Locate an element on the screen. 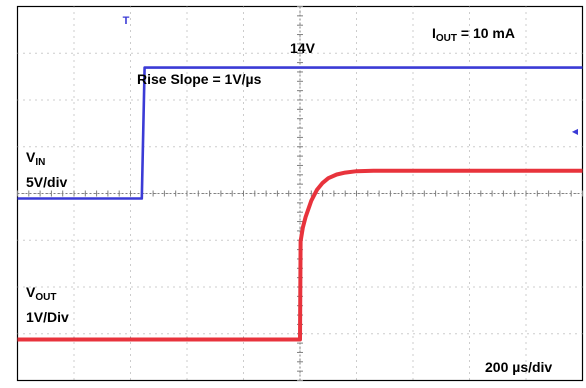  vin-peak-label: 14V is located at coordinates (302, 48).